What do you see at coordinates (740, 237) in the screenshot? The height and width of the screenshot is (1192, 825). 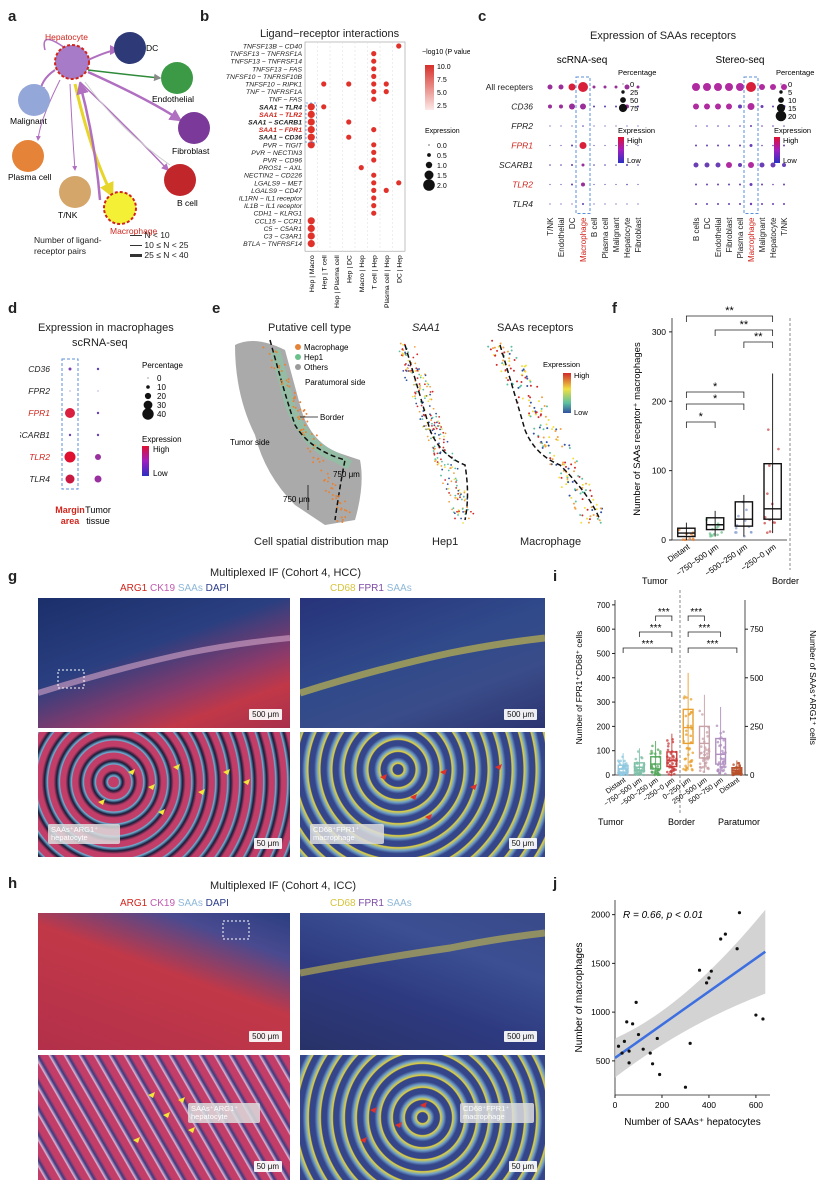 I see `cell-type-col-label: Plasma cell` at bounding box center [740, 237].